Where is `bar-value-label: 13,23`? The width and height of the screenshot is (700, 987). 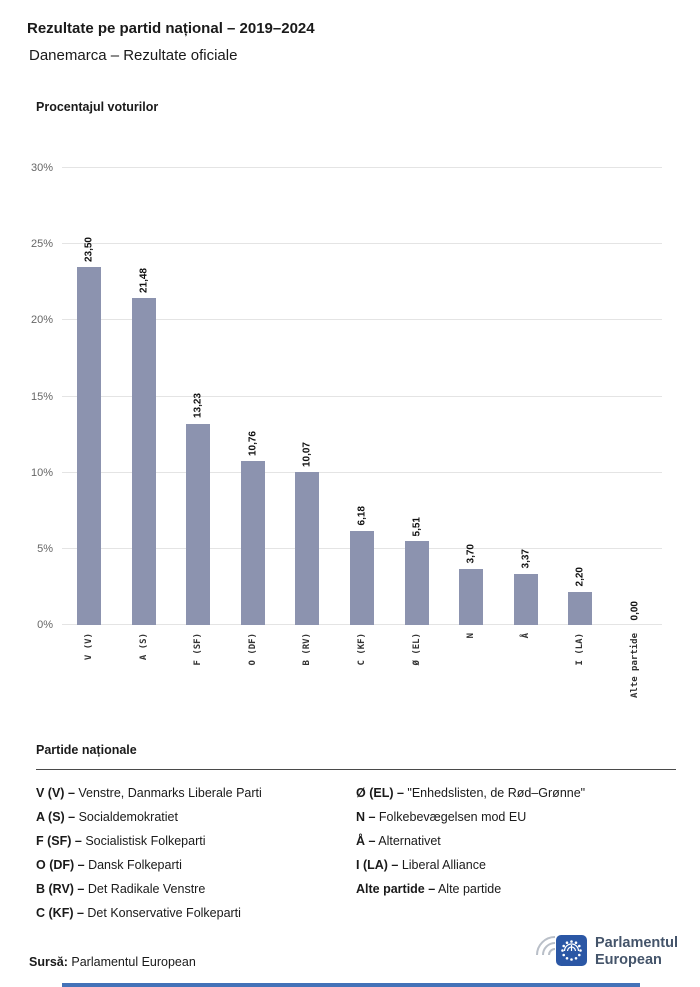
bar-value-label: 13,23 is located at coordinates (198, 406).